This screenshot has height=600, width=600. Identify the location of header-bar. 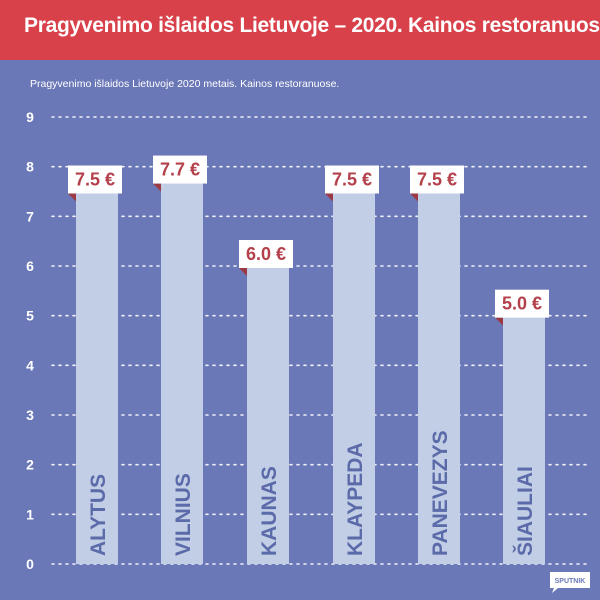
(300, 30).